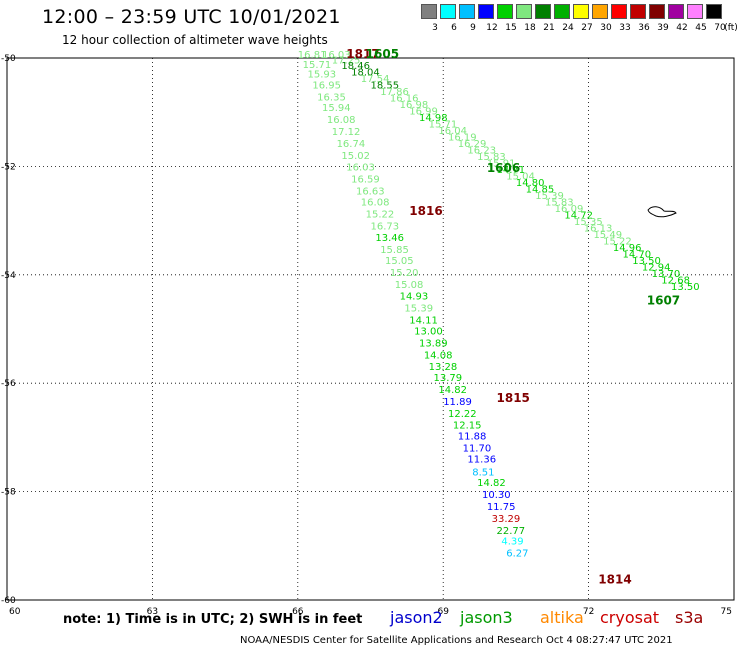 The height and width of the screenshot is (650, 740). What do you see at coordinates (666, 274) in the screenshot?
I see `wave-height-label: 13.70` at bounding box center [666, 274].